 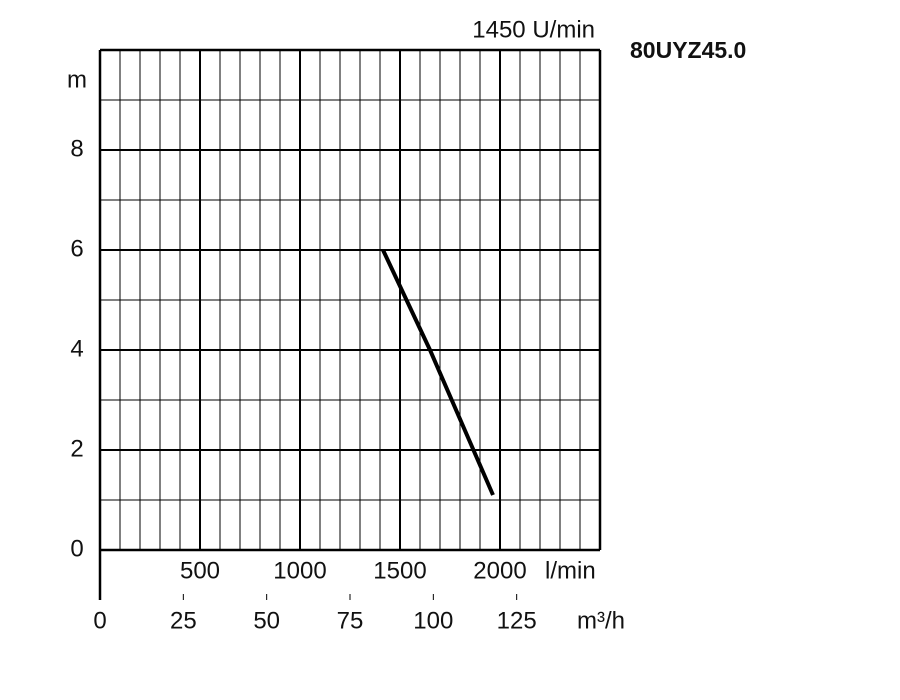 What do you see at coordinates (76, 448) in the screenshot?
I see `y-tick-label: 2` at bounding box center [76, 448].